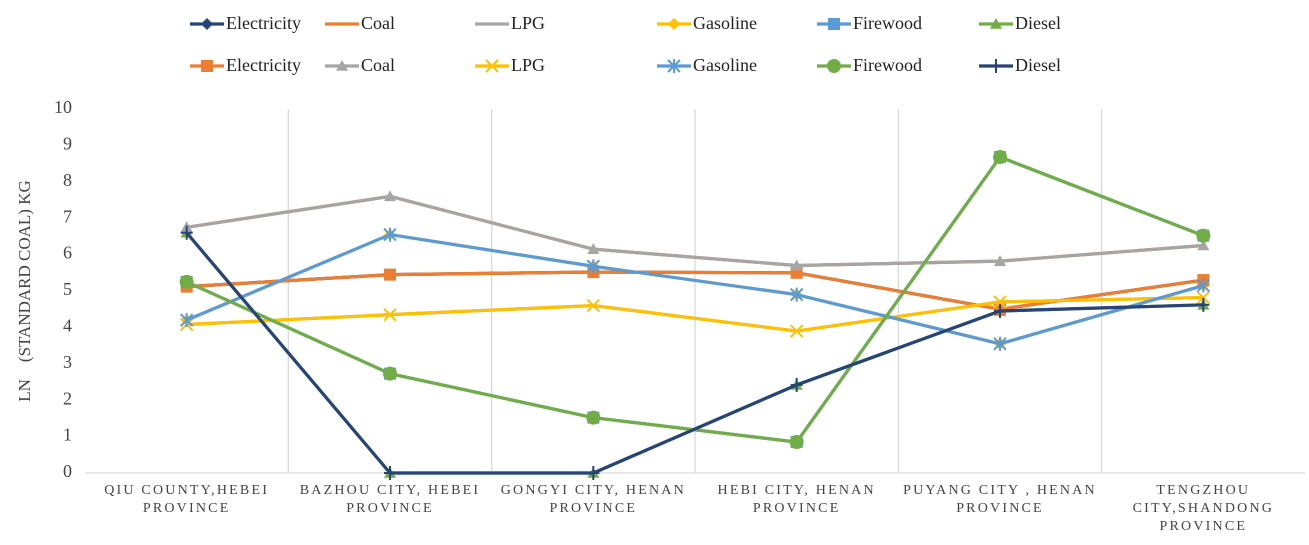 The width and height of the screenshot is (1309, 545). Describe the element at coordinates (390, 499) in the screenshot. I see `x-tick-label: BAZHOU CITY, HEBEI PROVINCE` at that location.